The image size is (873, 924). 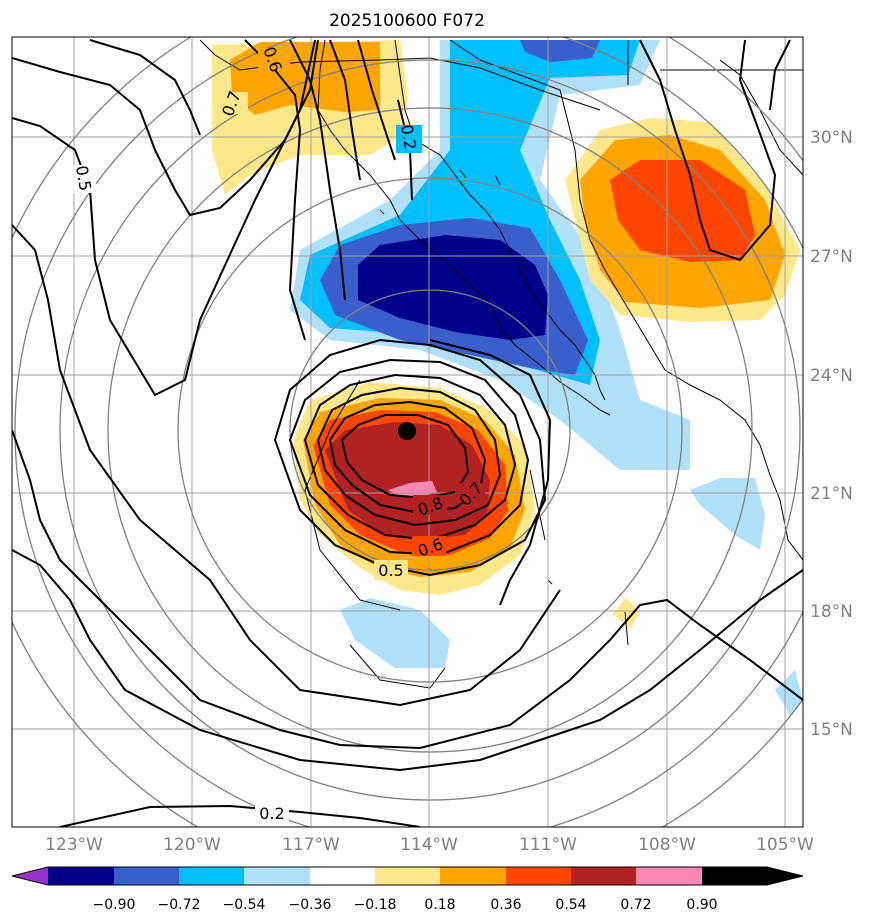 I want to click on river, so click(x=454, y=221).